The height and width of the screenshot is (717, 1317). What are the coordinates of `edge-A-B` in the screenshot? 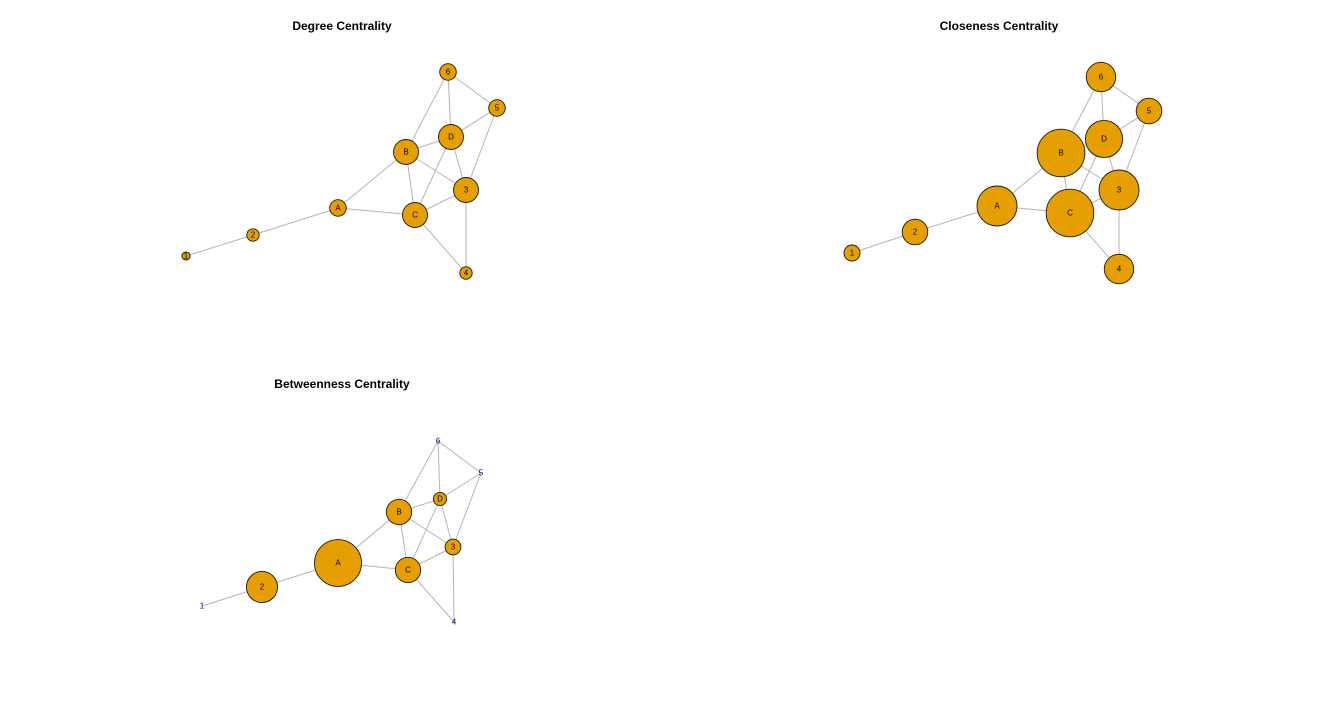 It's located at (372, 180).